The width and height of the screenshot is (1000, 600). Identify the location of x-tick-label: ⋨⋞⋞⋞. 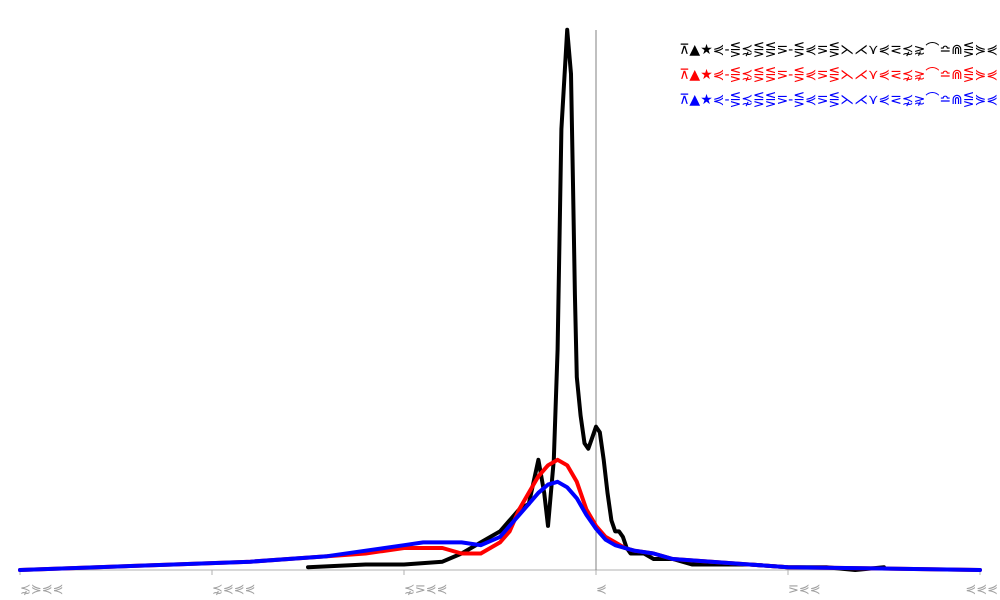
(234, 589).